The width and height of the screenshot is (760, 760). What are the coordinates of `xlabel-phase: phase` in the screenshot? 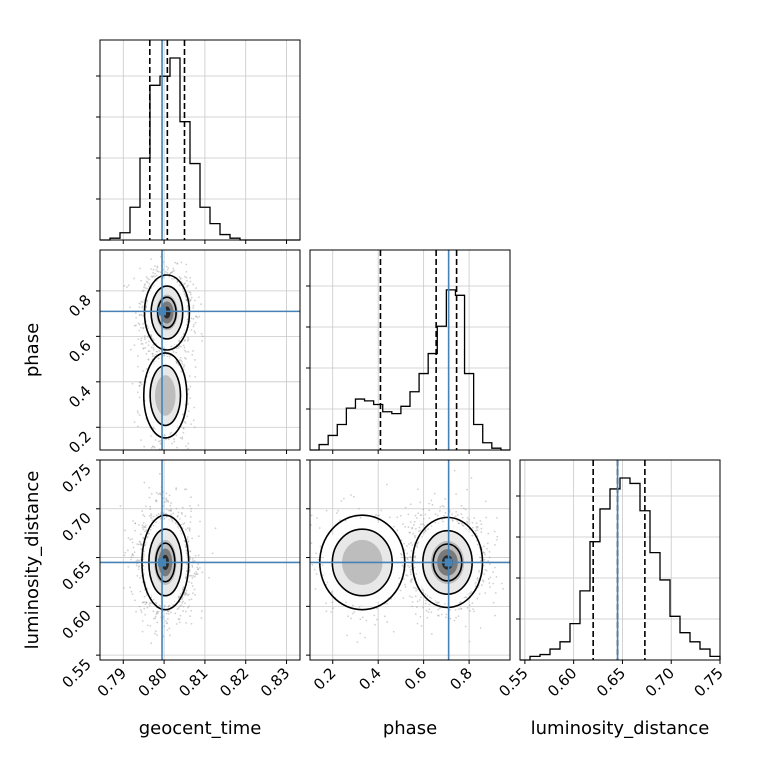 It's located at (410, 728).